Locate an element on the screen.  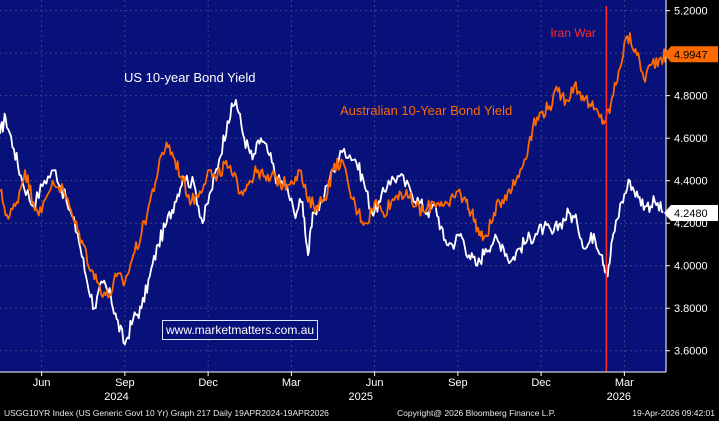
us-last-value-text: 4.2480 is located at coordinates (691, 214).